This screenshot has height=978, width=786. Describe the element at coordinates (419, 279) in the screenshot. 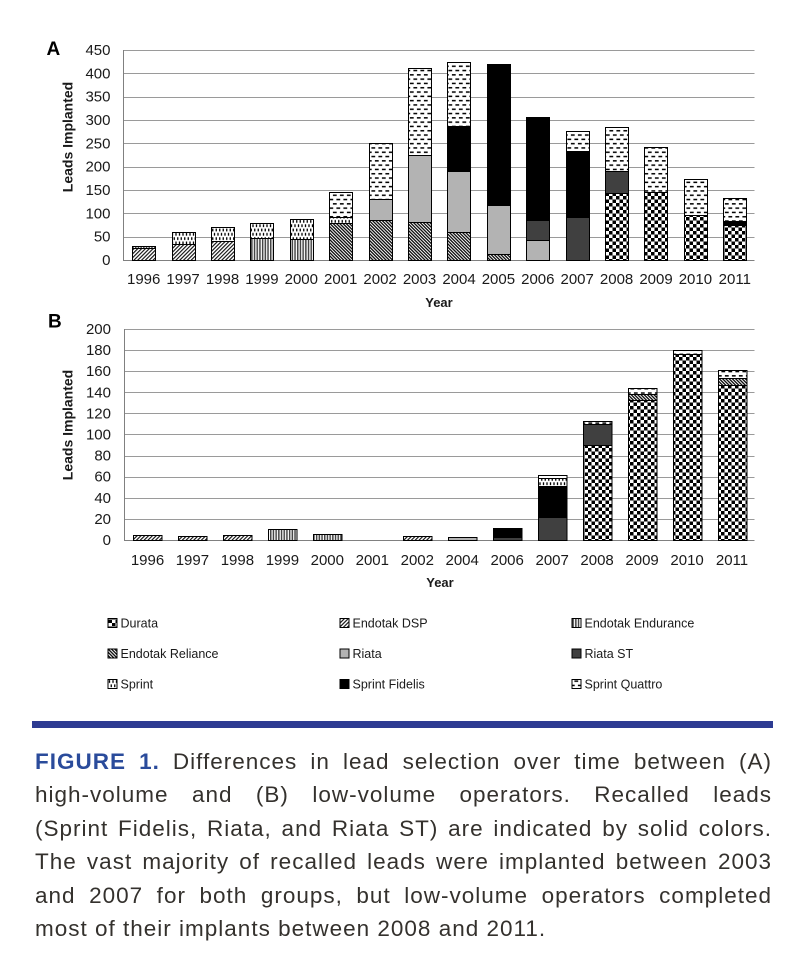

I see `svg-text: 2003` at that location.